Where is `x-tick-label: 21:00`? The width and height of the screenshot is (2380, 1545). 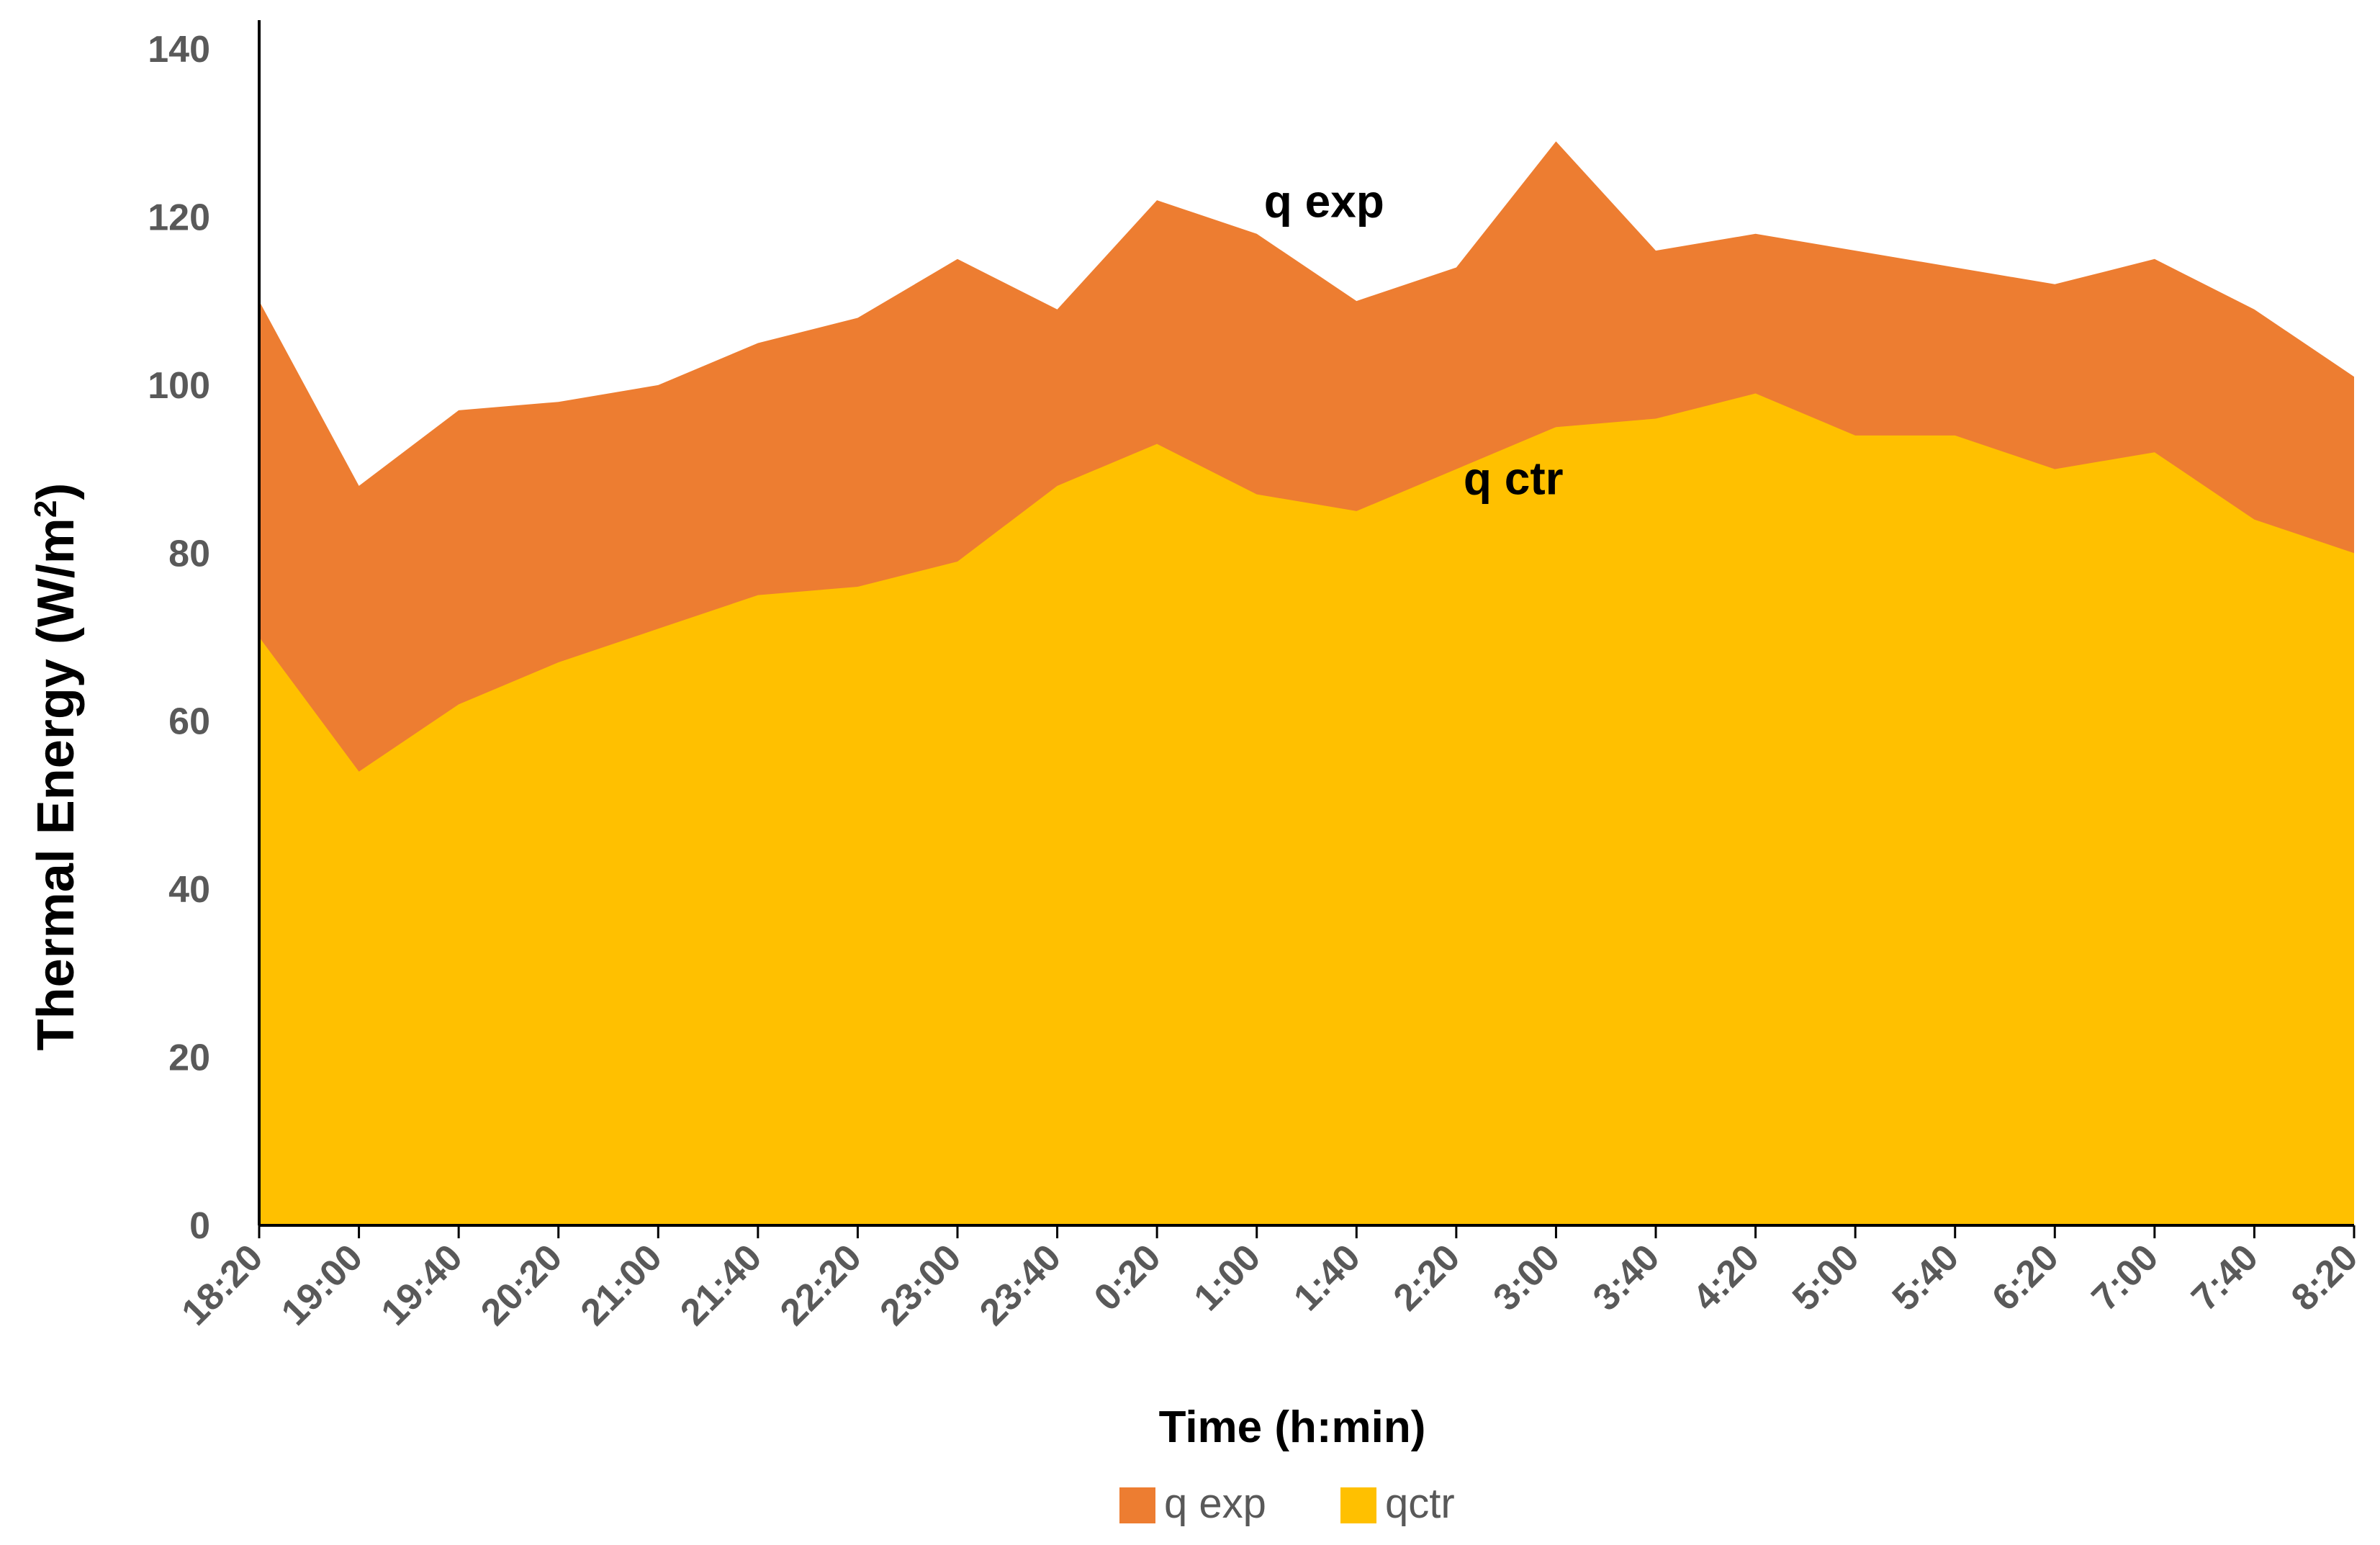 x-tick-label: 21:00 is located at coordinates (621, 1284).